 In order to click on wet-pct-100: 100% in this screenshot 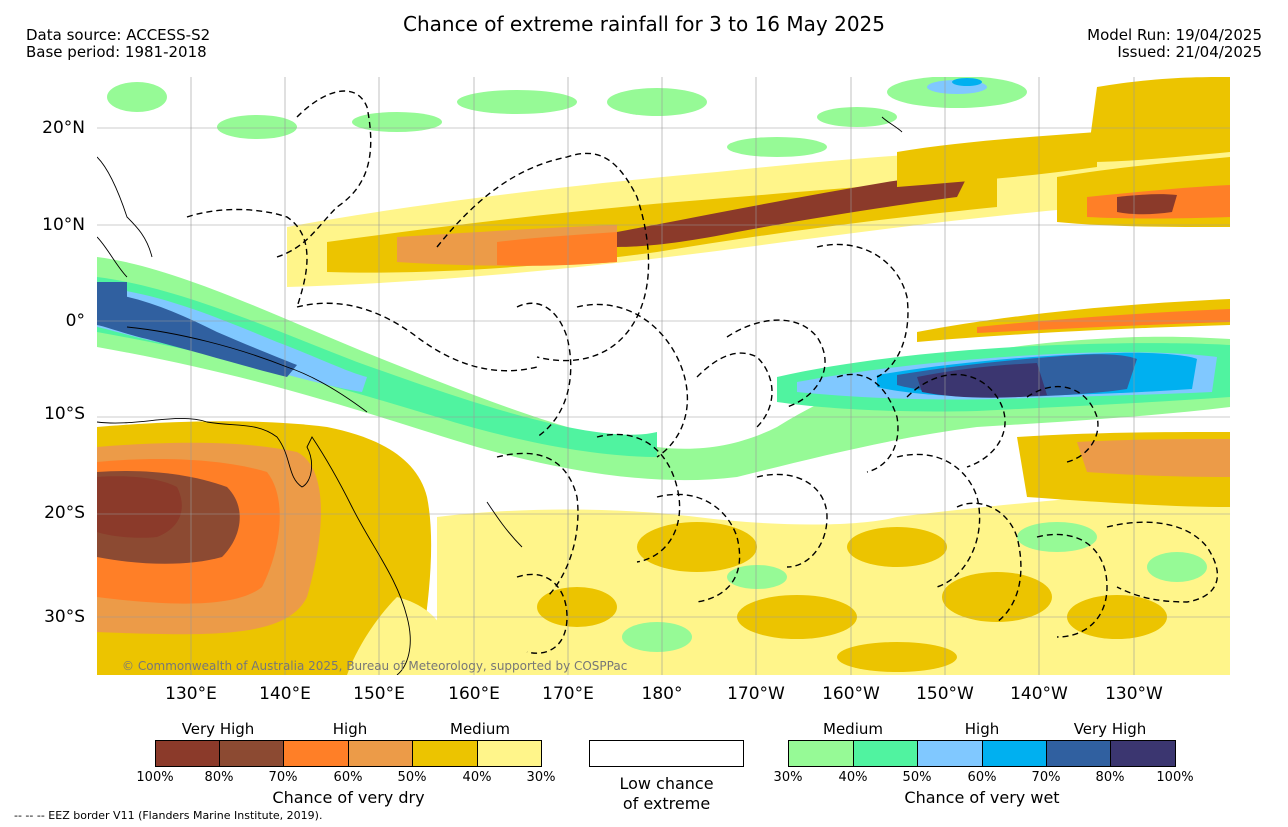, I will do `click(1175, 777)`.